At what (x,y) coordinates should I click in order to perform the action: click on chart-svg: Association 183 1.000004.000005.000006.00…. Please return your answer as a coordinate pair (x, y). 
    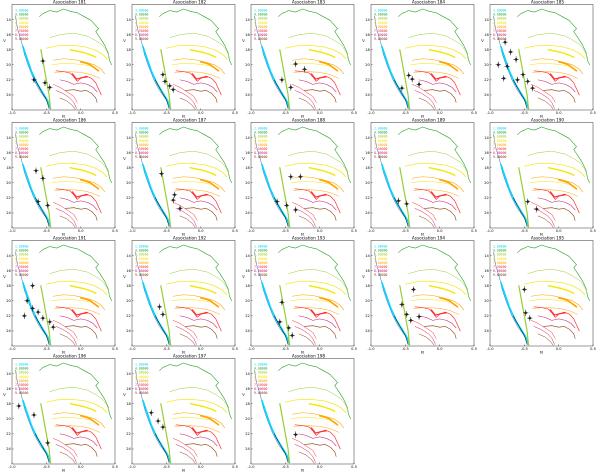
    Looking at the image, I should click on (299, 59).